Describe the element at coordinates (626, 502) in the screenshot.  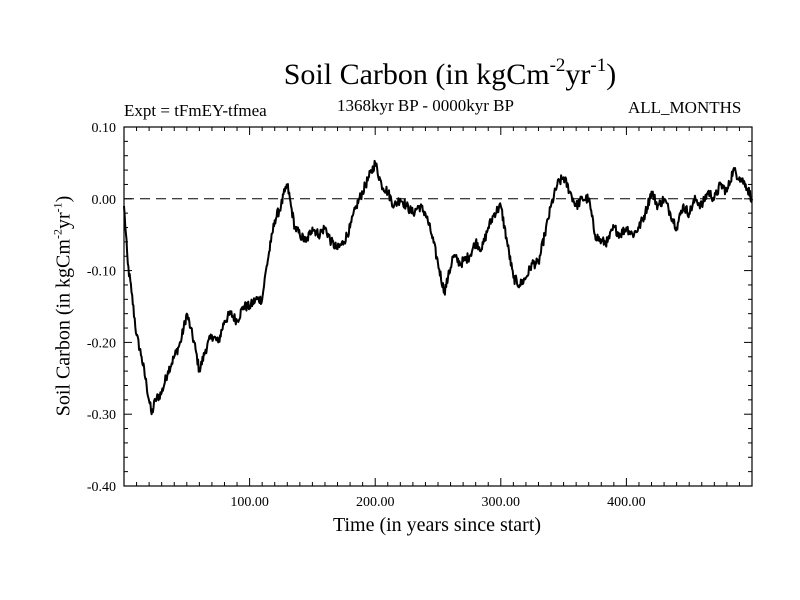
I see `x-tick-label: 400.00` at that location.